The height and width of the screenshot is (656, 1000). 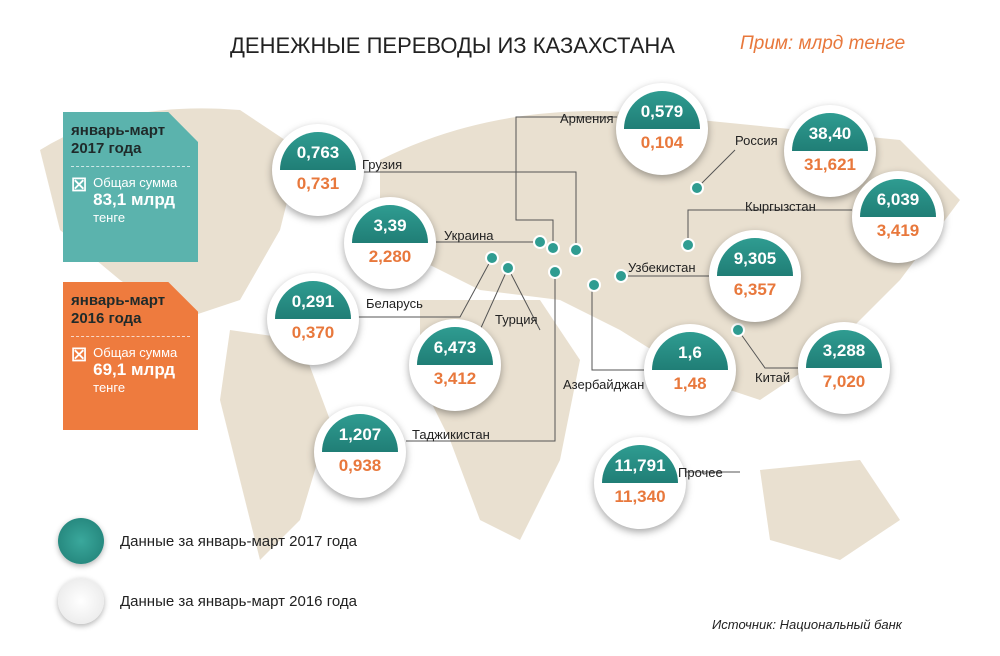 What do you see at coordinates (898, 198) in the screenshot?
I see `value-2017: 6,039` at bounding box center [898, 198].